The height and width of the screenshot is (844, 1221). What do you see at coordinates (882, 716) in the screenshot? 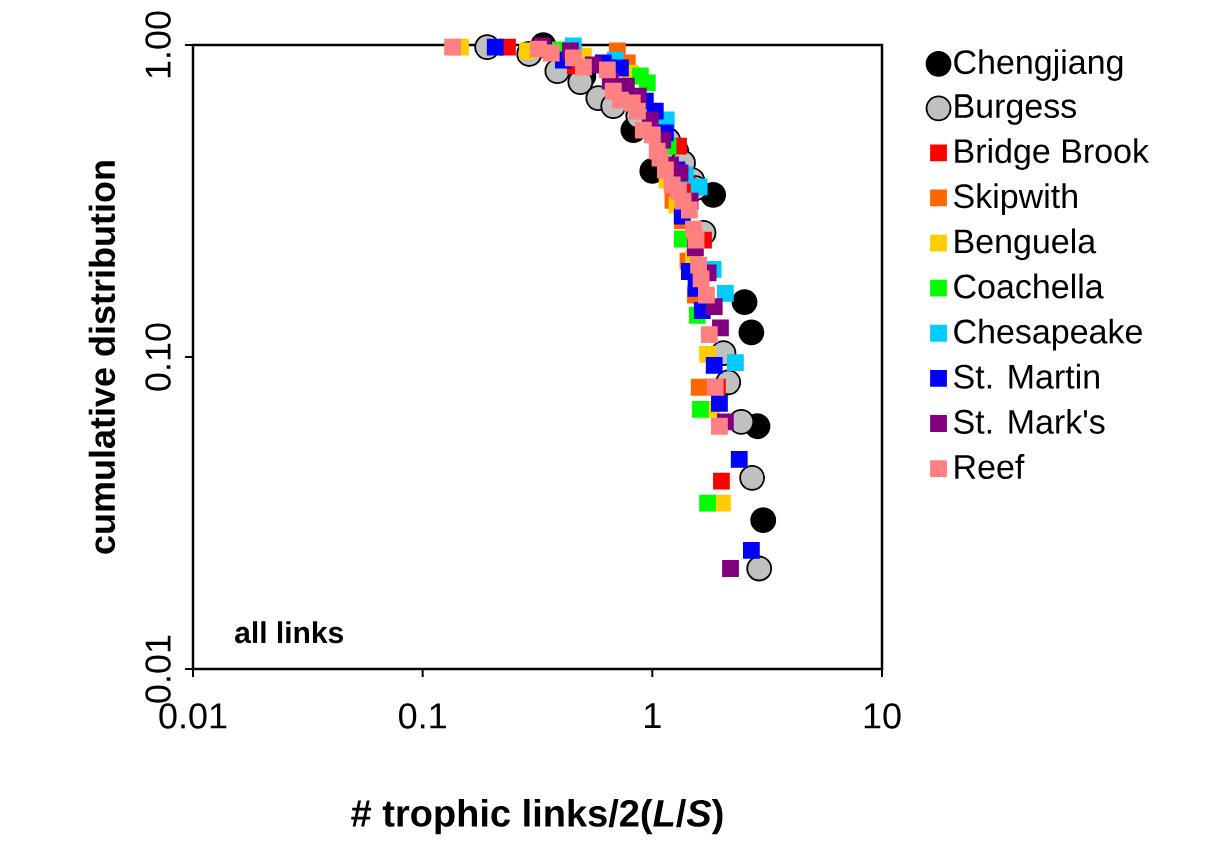
I see `x-tick-label: 10` at bounding box center [882, 716].